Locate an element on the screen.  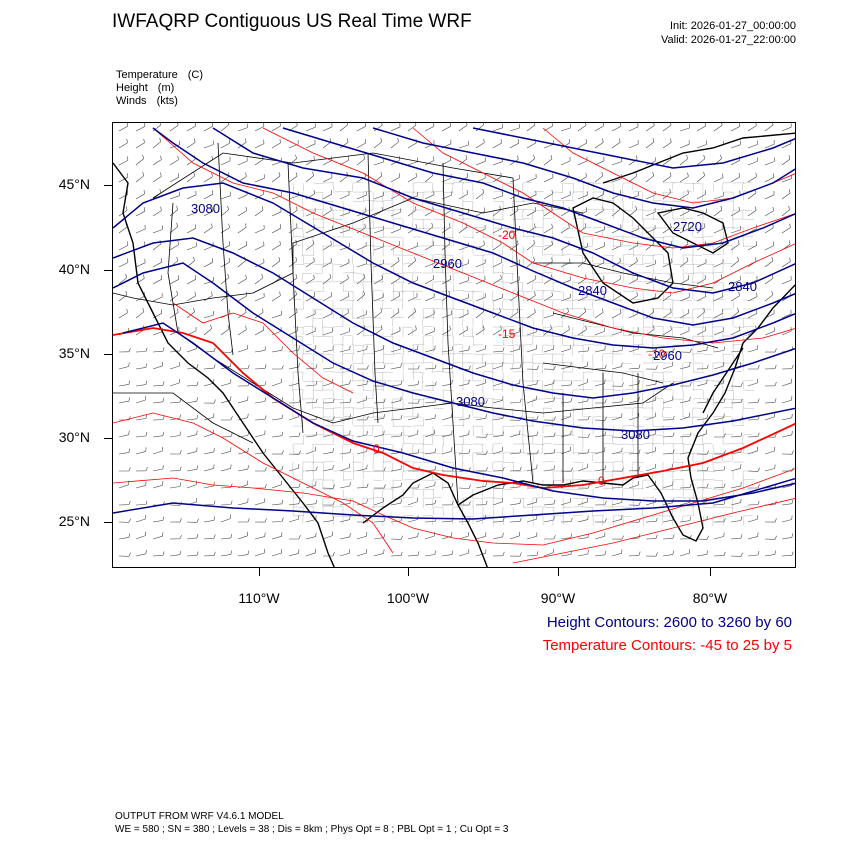
lon-label: 110°W is located at coordinates (259, 598).